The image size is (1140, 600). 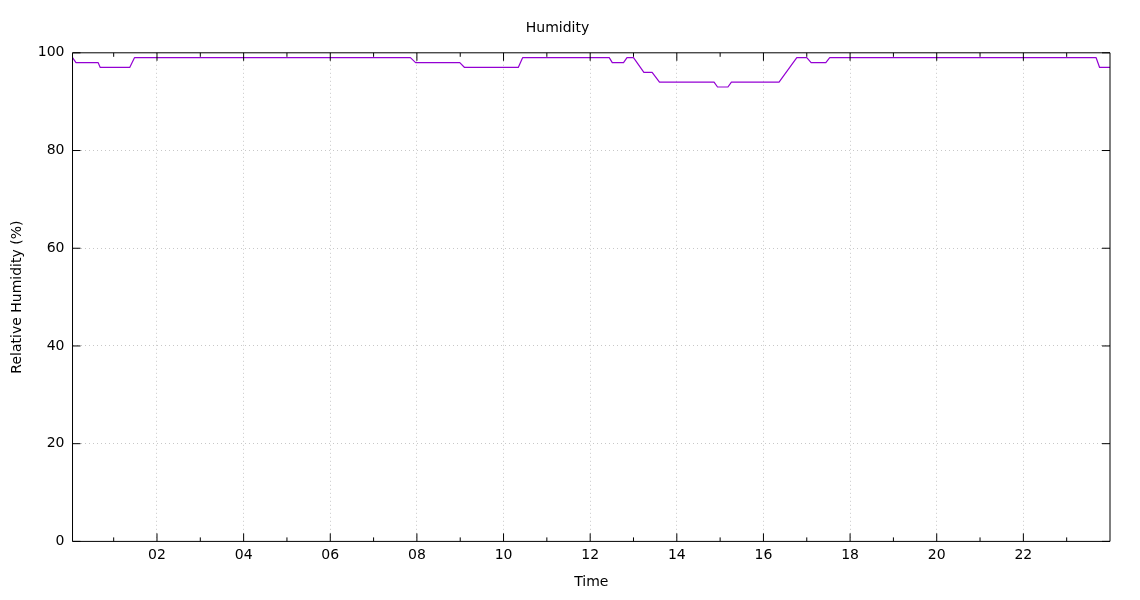 I want to click on x-tick-label: 10, so click(x=503, y=554).